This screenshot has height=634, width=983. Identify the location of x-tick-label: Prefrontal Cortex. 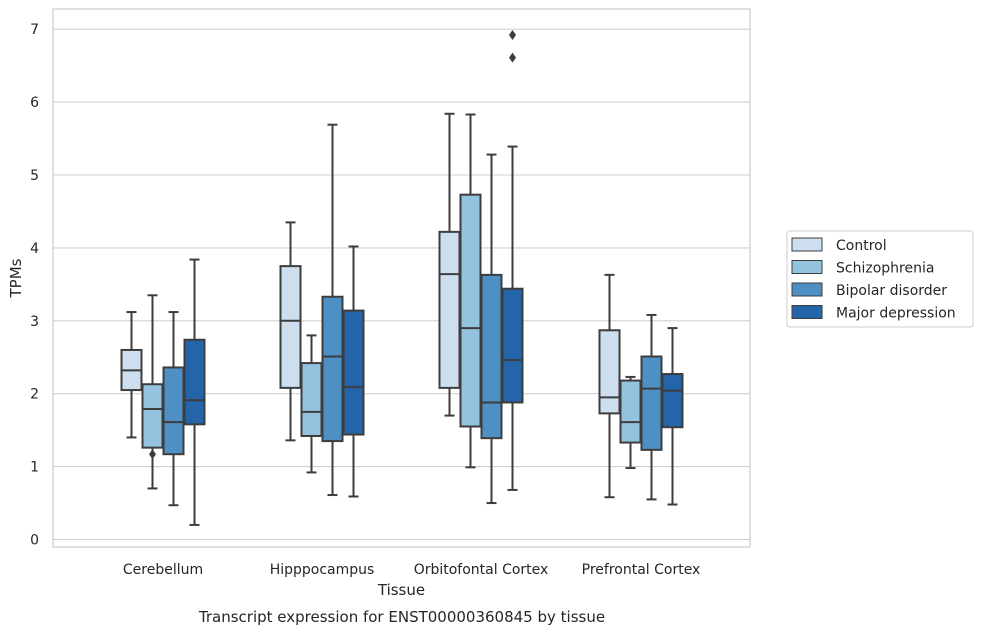
(641, 570).